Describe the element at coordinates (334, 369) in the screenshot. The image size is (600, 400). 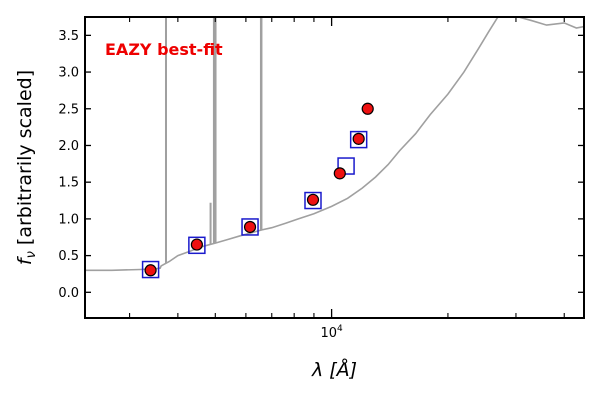
I see `x-axis-label: λ [Å]` at that location.